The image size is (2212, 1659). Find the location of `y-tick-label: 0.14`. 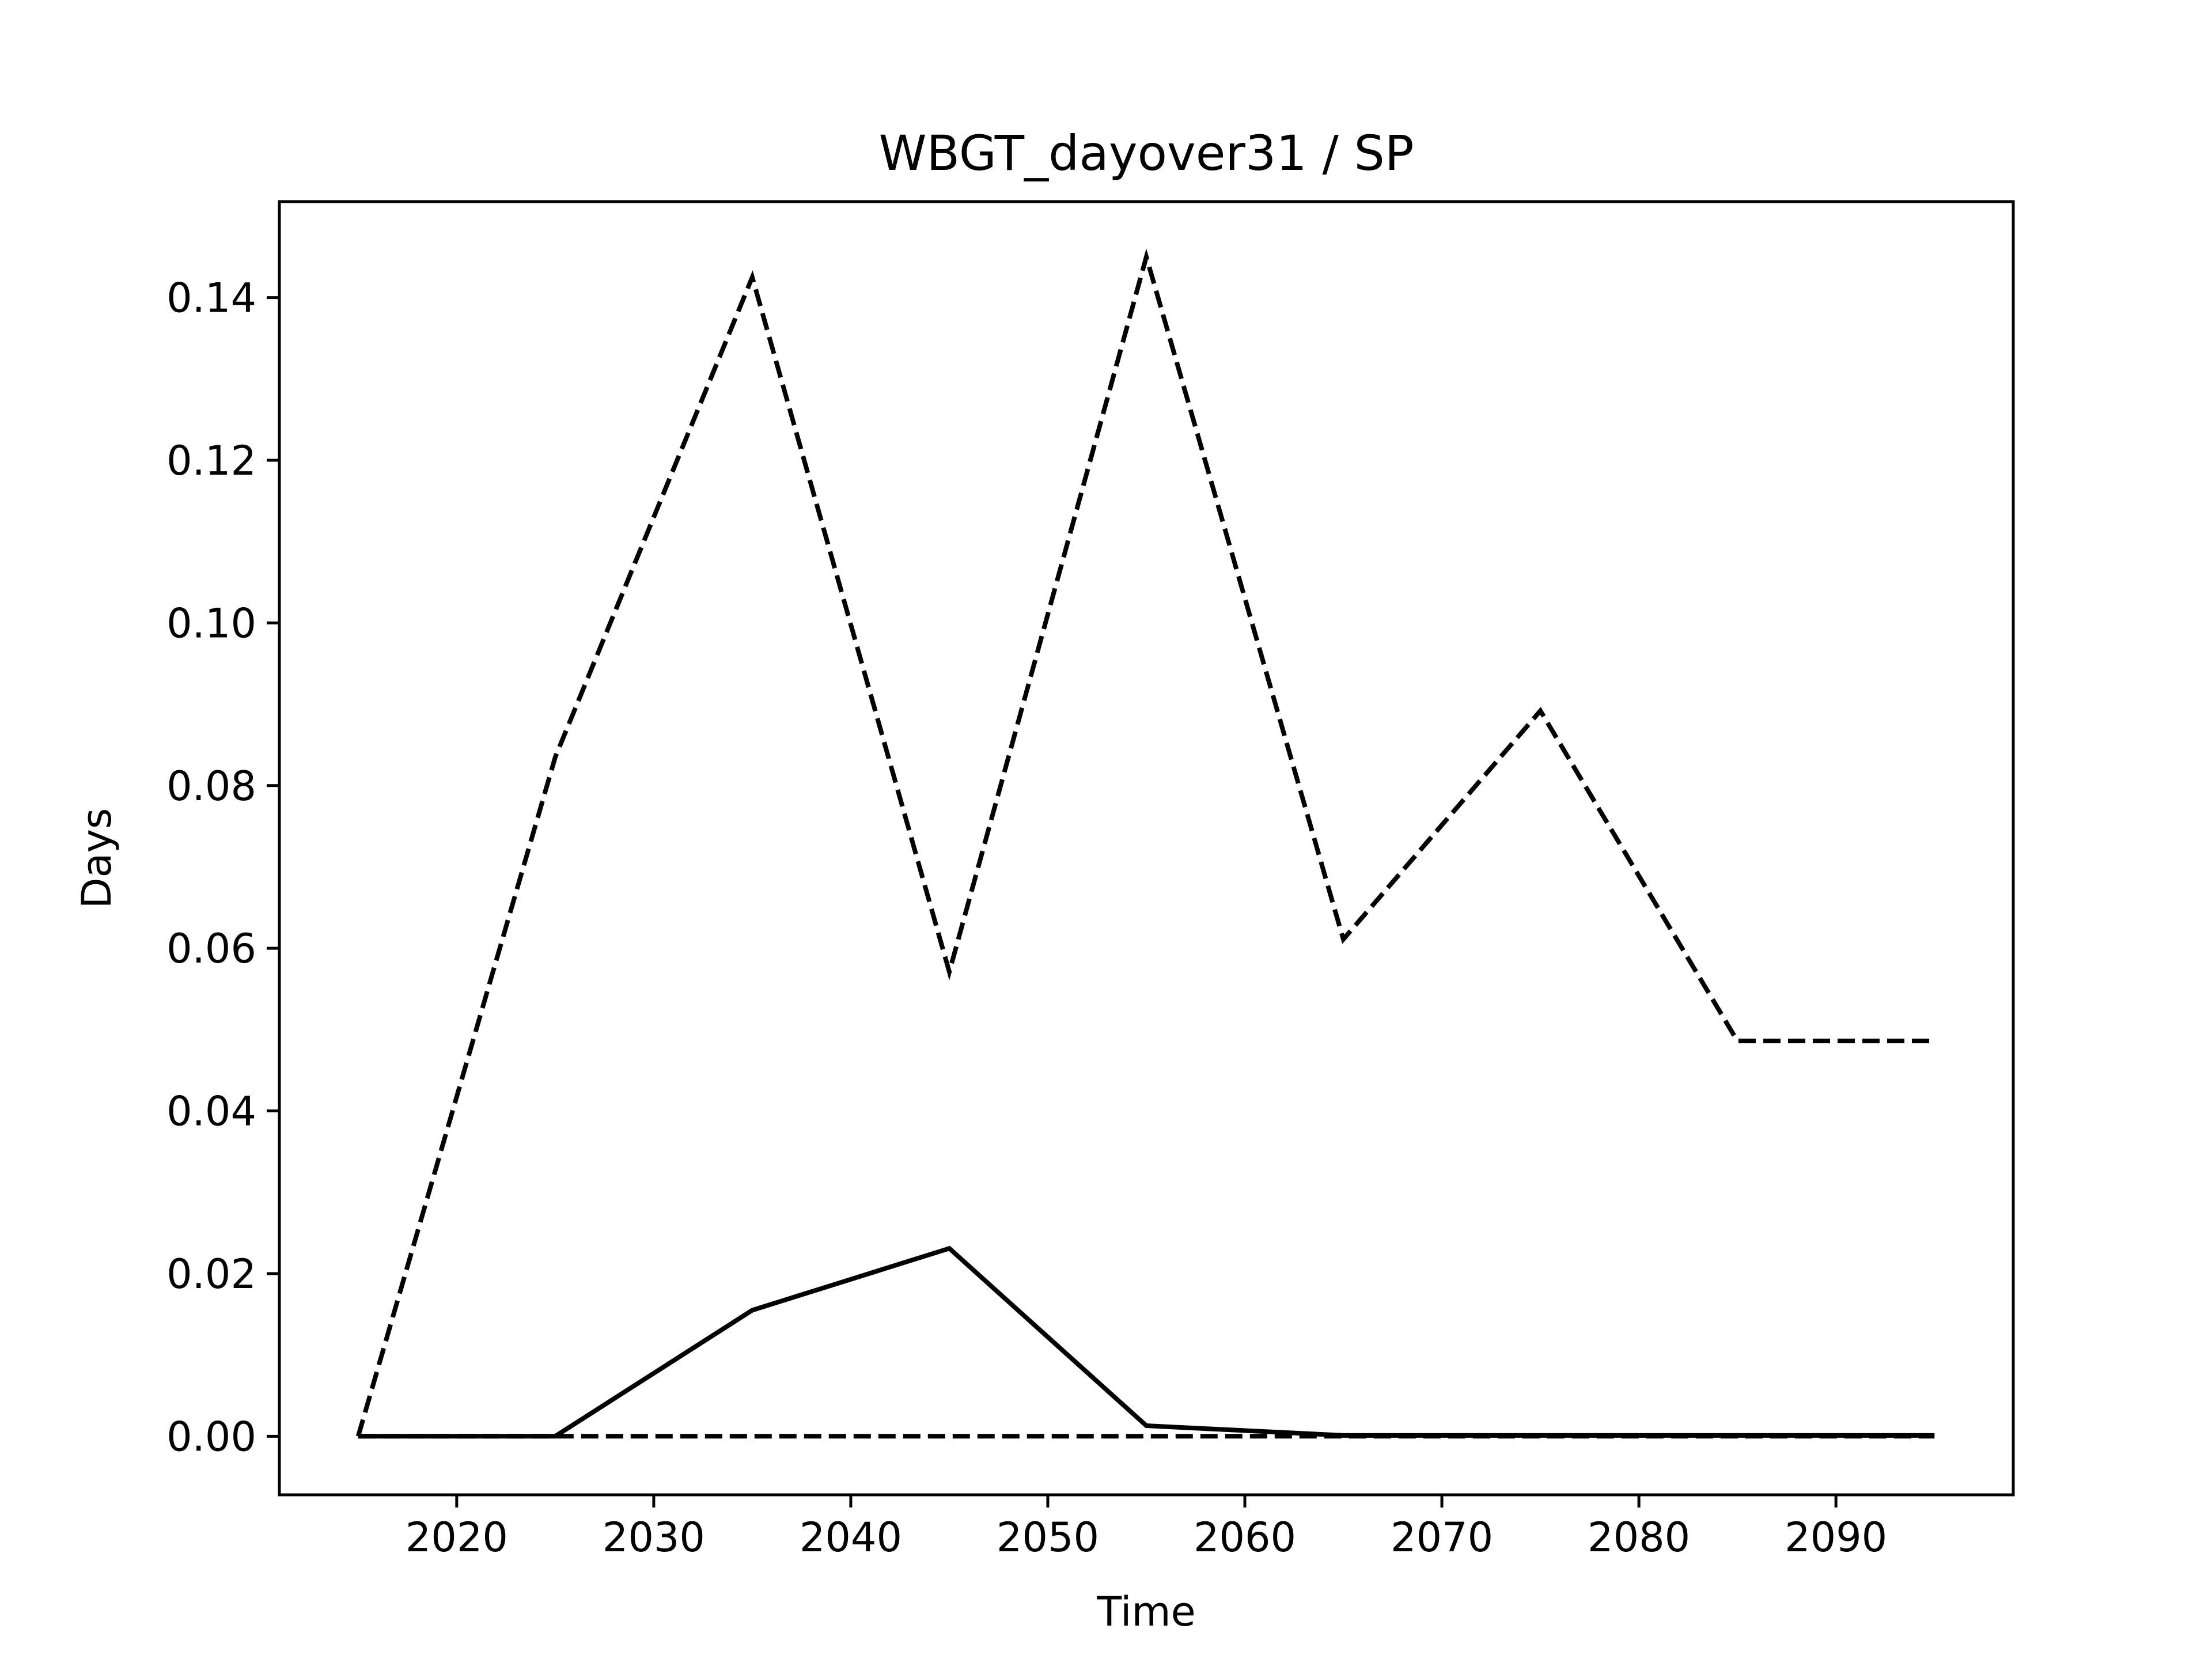

y-tick-label: 0.14 is located at coordinates (211, 298).